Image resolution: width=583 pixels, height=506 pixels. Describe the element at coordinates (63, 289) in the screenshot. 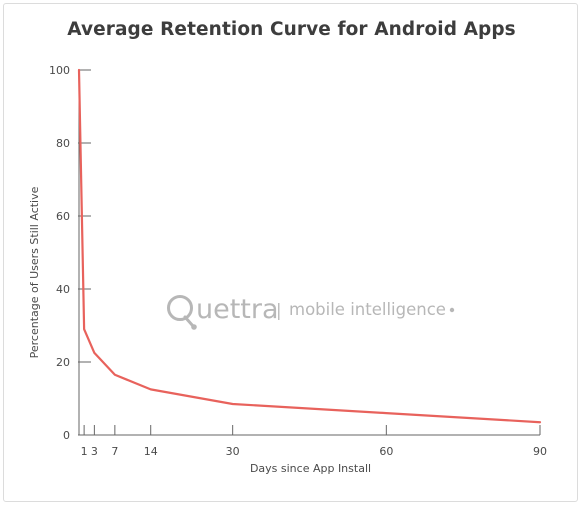

I see `y-tick-label: 40` at that location.